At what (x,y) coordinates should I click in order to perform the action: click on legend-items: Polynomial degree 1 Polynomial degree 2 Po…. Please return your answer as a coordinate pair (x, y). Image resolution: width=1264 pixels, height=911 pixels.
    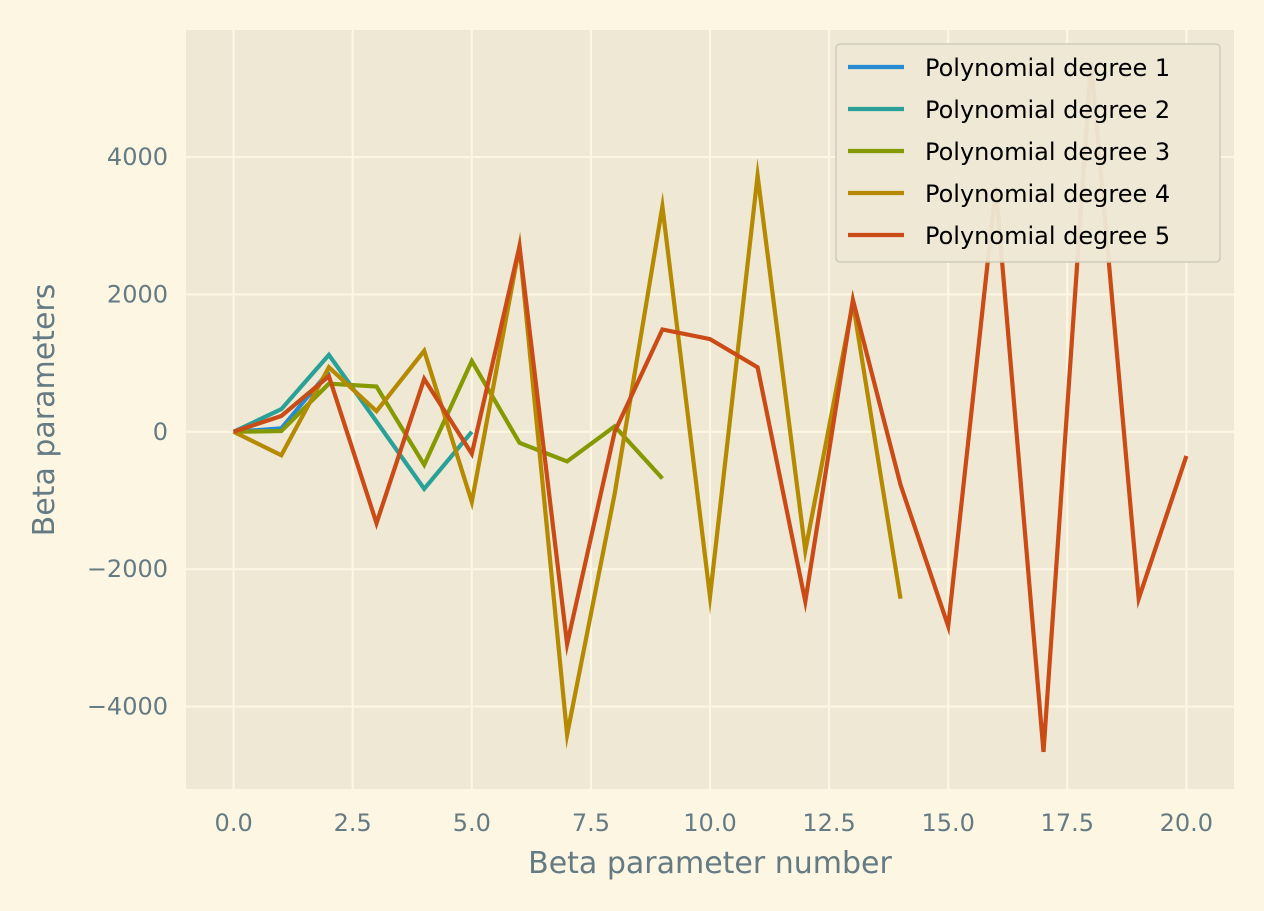
    Looking at the image, I should click on (1009, 152).